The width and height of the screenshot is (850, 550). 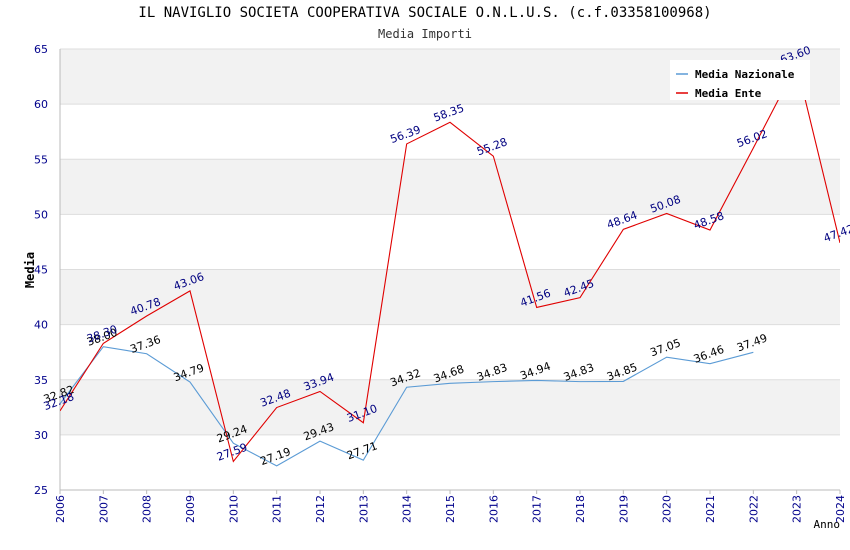 What do you see at coordinates (233, 509) in the screenshot?
I see `x-tick-label: 2010` at bounding box center [233, 509].